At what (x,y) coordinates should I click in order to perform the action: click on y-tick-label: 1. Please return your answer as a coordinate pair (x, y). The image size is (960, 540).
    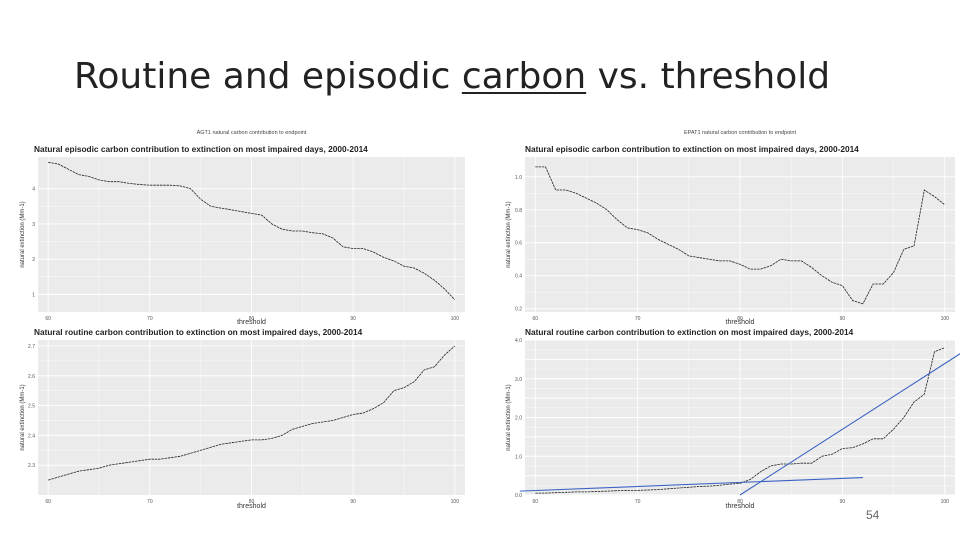
    Looking at the image, I should click on (33, 295).